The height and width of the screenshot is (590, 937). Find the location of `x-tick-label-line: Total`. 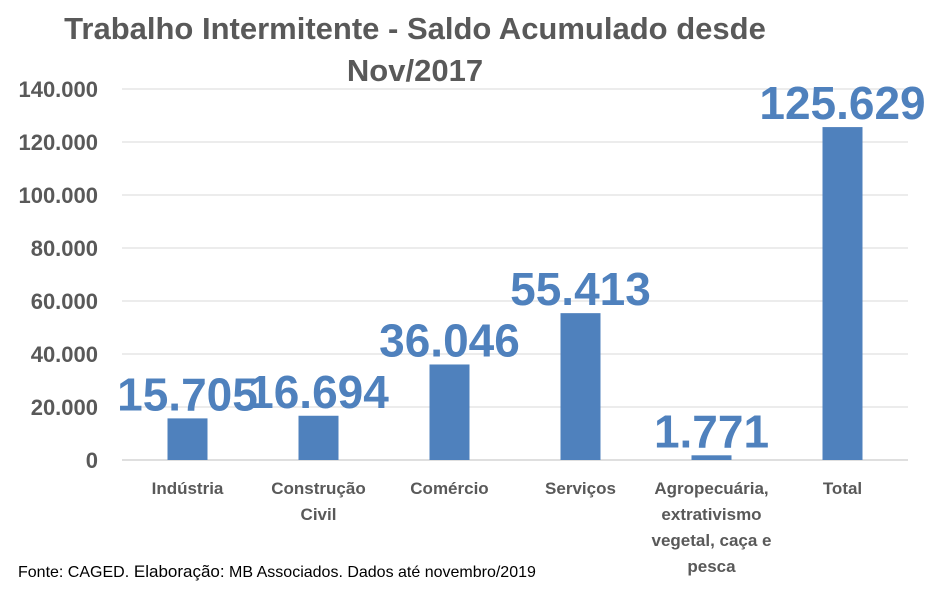

x-tick-label-line: Total is located at coordinates (842, 488).